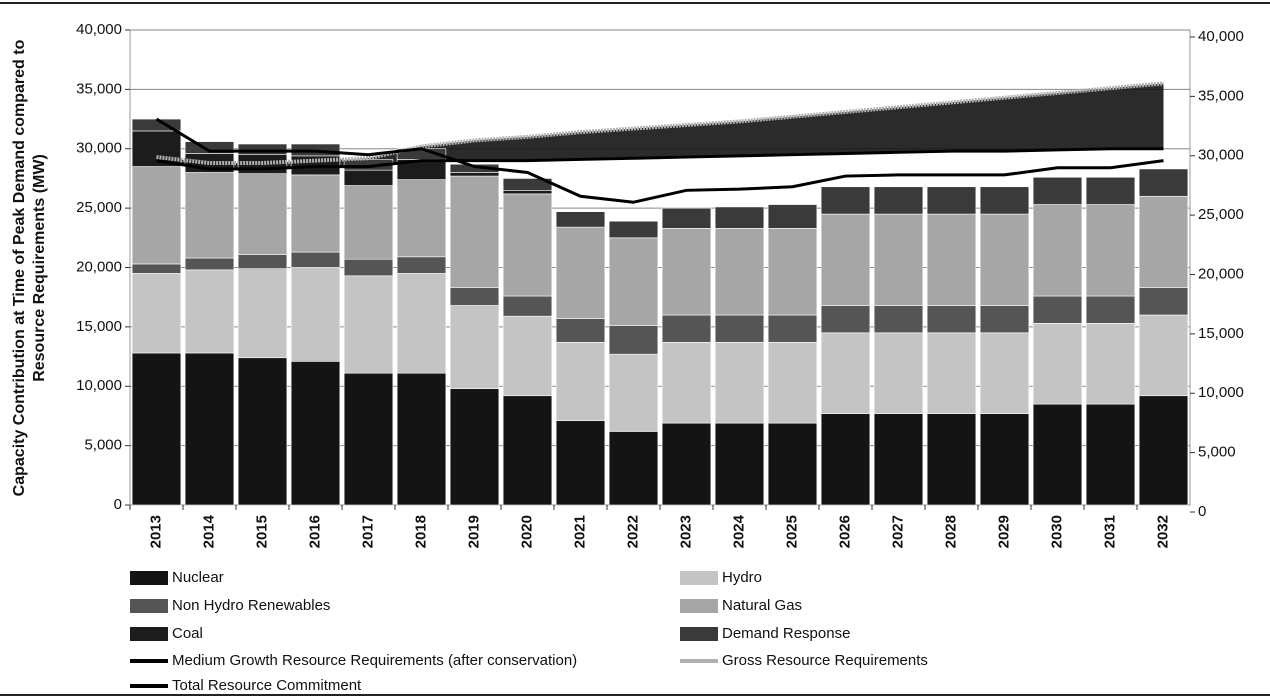 The width and height of the screenshot is (1270, 698). What do you see at coordinates (1056, 531) in the screenshot?
I see `x-tick-label: 2030` at bounding box center [1056, 531].